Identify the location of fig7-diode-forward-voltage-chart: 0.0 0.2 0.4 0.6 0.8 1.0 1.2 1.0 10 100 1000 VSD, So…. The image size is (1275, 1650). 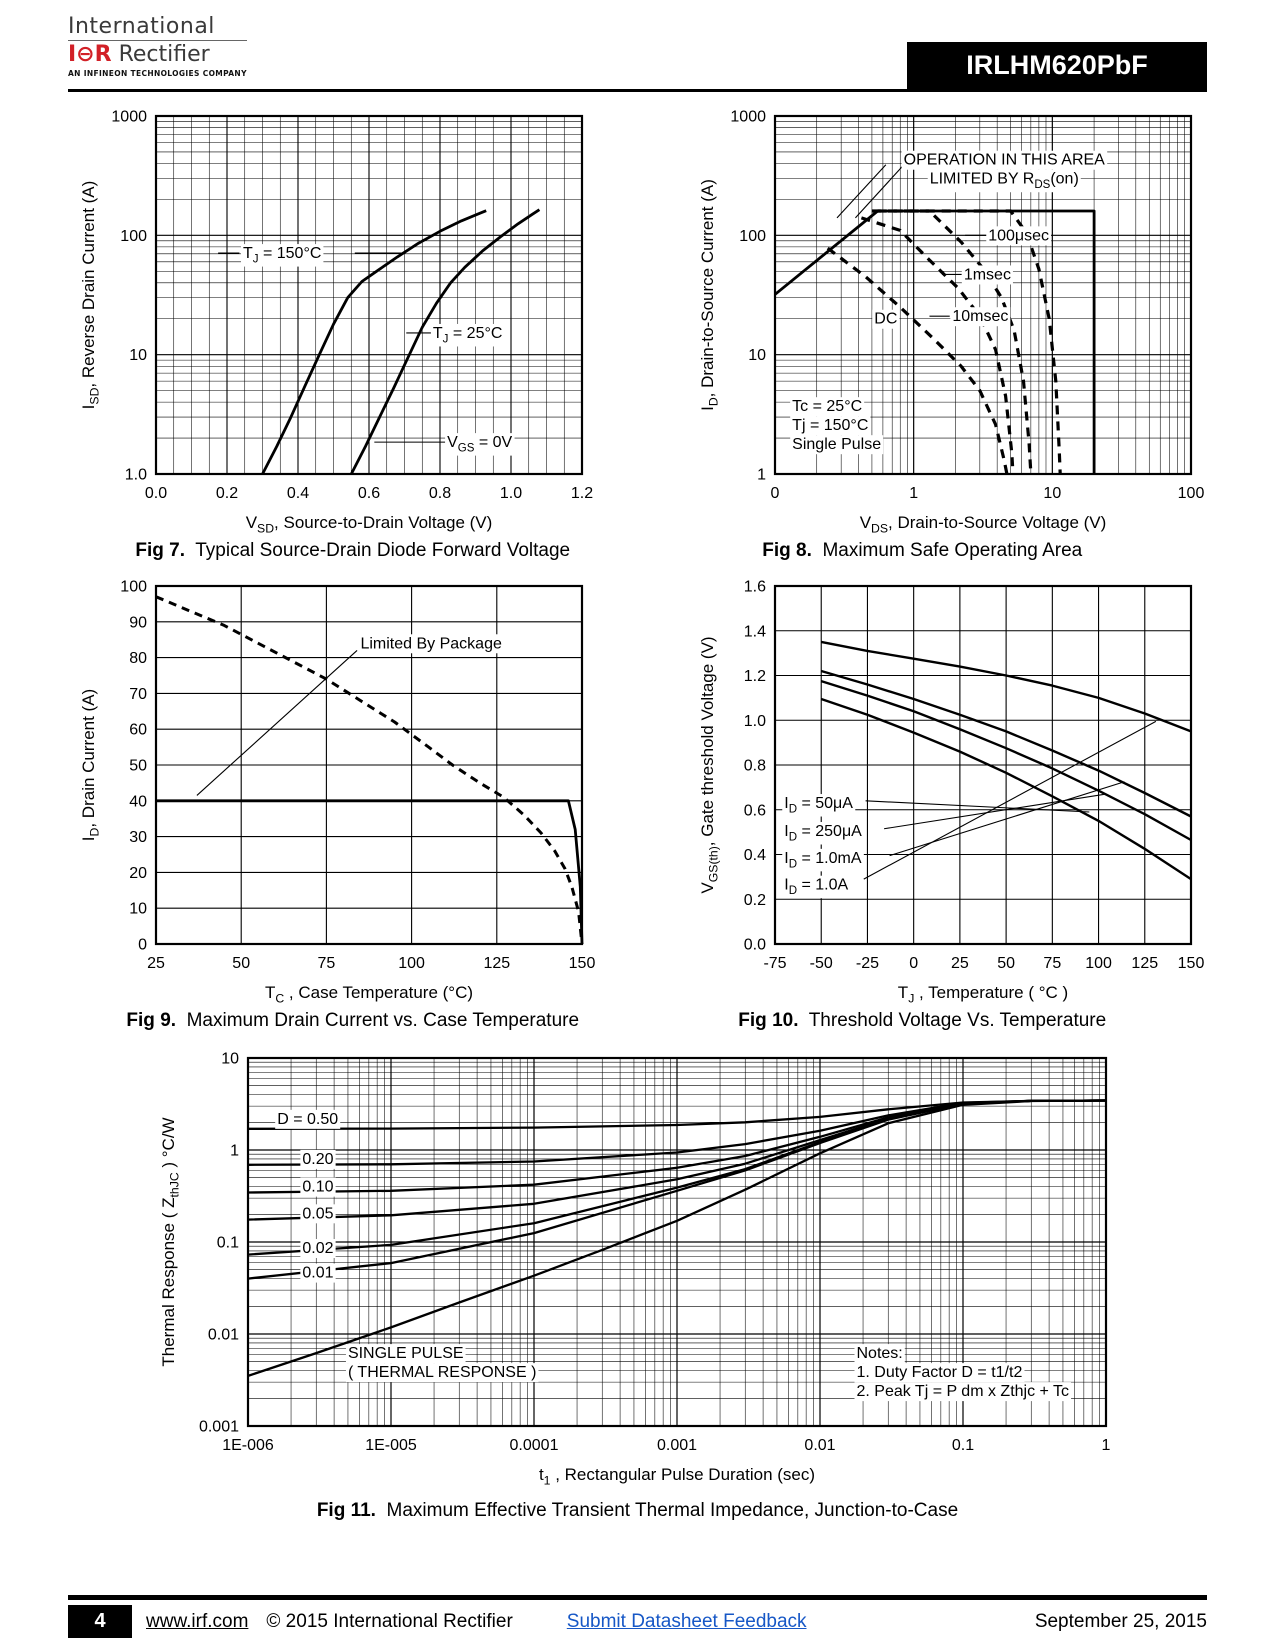
(336, 322).